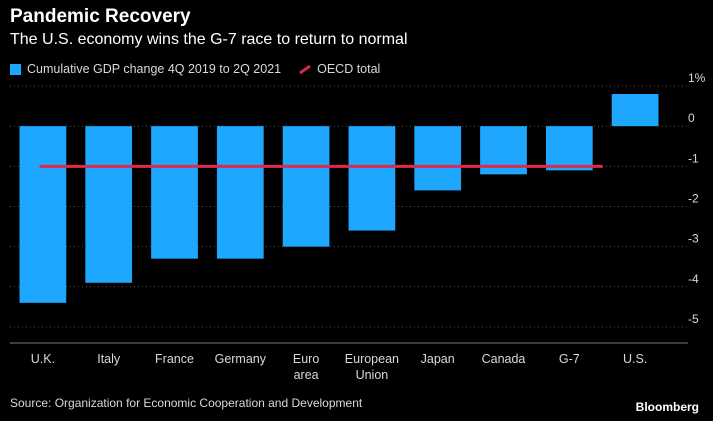 The image size is (713, 421). What do you see at coordinates (693, 198) in the screenshot?
I see `y-tick-label: -2` at bounding box center [693, 198].